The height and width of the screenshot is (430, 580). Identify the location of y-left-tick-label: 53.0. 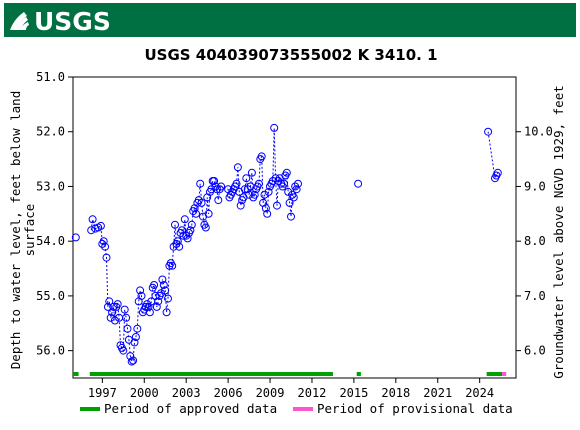
(50, 186).